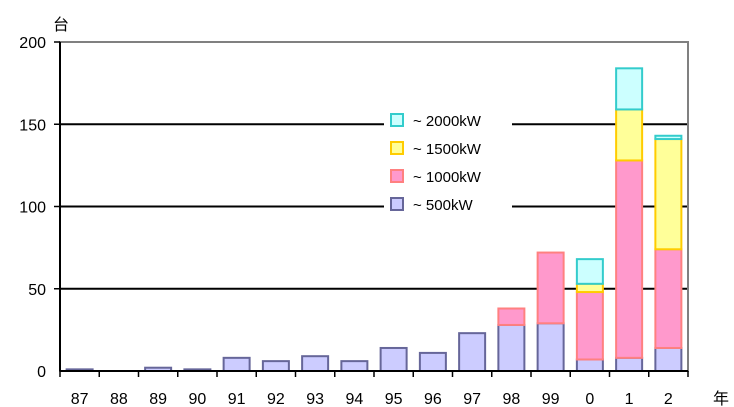 The height and width of the screenshot is (407, 734). I want to click on x-tick-label: 97, so click(472, 399).